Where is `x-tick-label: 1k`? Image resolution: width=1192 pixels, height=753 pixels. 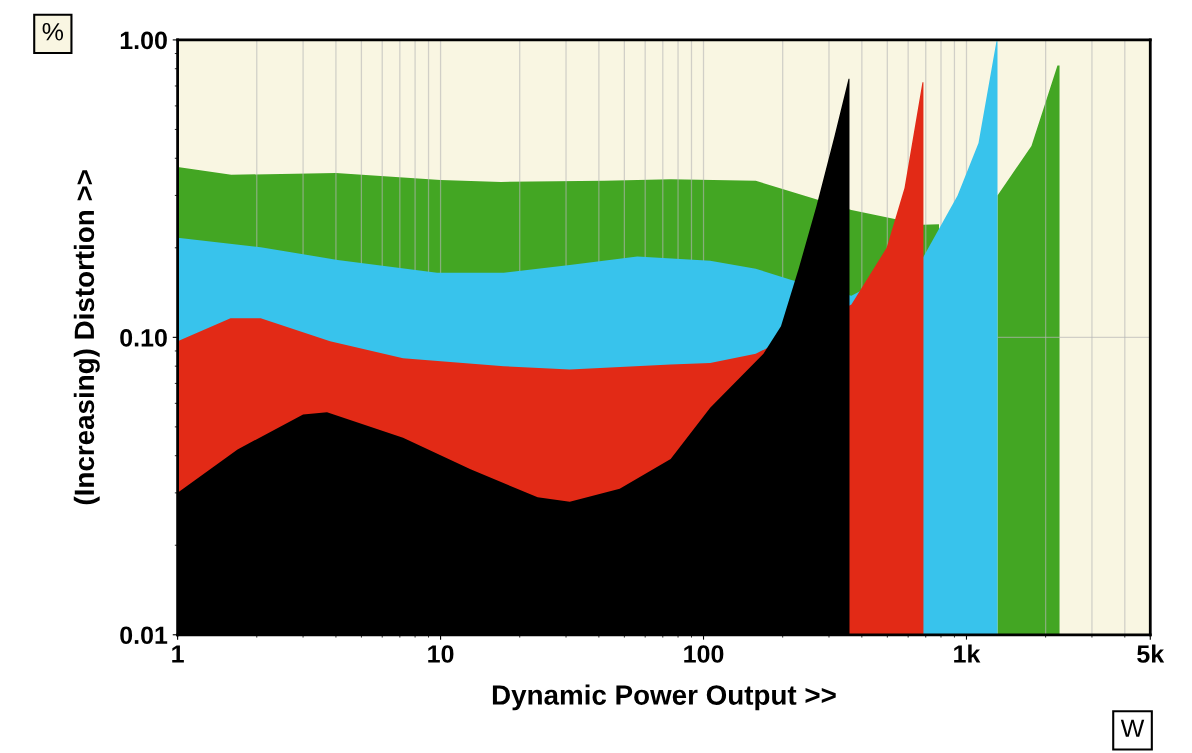
x-tick-label: 1k is located at coordinates (967, 653).